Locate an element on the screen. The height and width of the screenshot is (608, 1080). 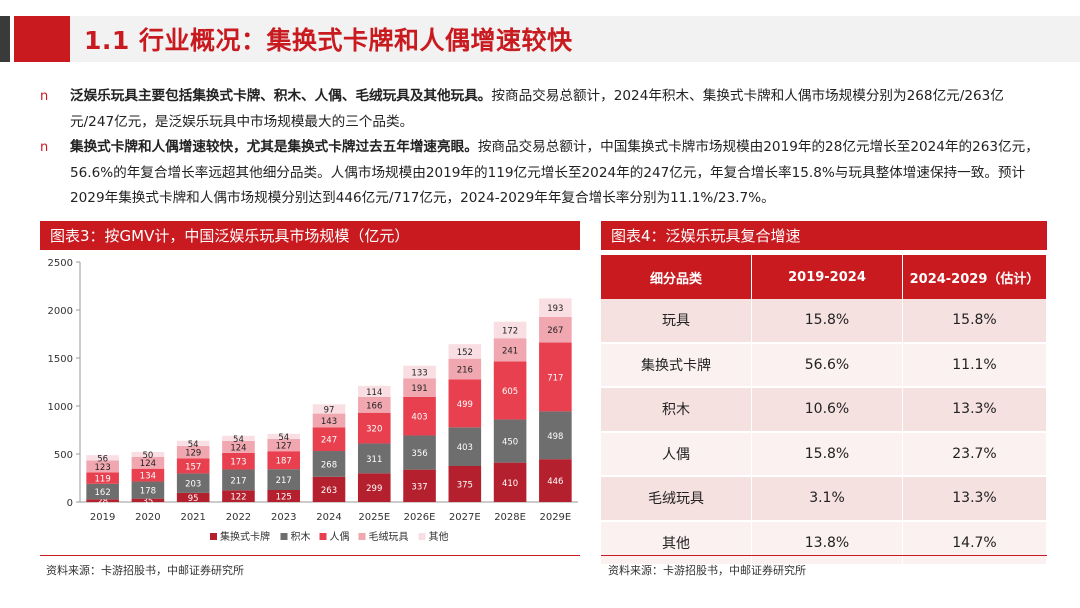
data-label: 133 is located at coordinates (419, 374).